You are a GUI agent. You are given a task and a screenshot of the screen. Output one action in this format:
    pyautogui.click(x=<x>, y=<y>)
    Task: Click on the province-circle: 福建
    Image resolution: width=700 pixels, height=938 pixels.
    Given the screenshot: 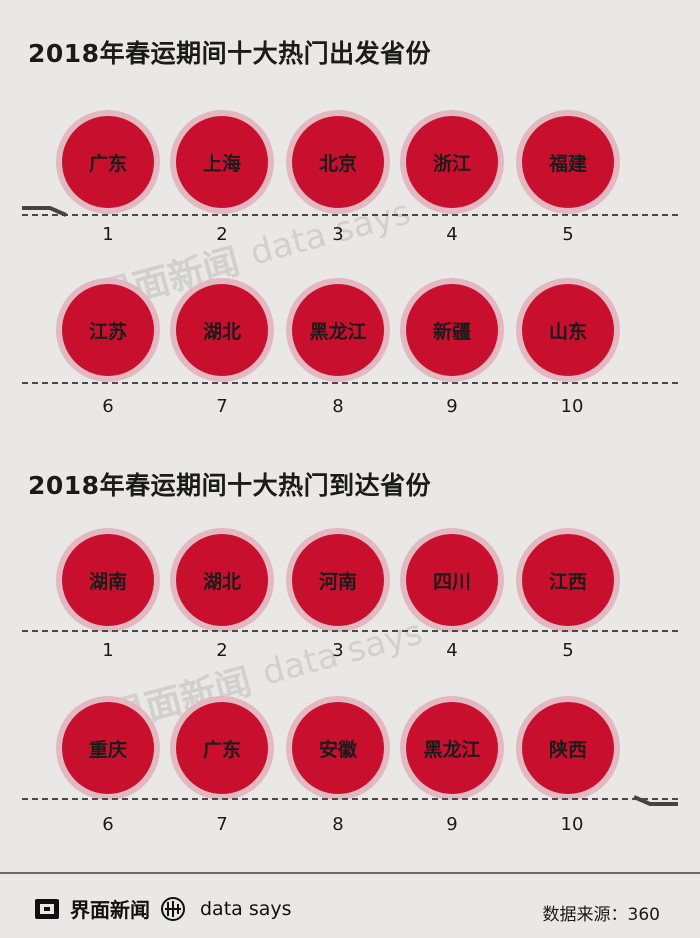 What is the action you would take?
    pyautogui.click(x=568, y=162)
    